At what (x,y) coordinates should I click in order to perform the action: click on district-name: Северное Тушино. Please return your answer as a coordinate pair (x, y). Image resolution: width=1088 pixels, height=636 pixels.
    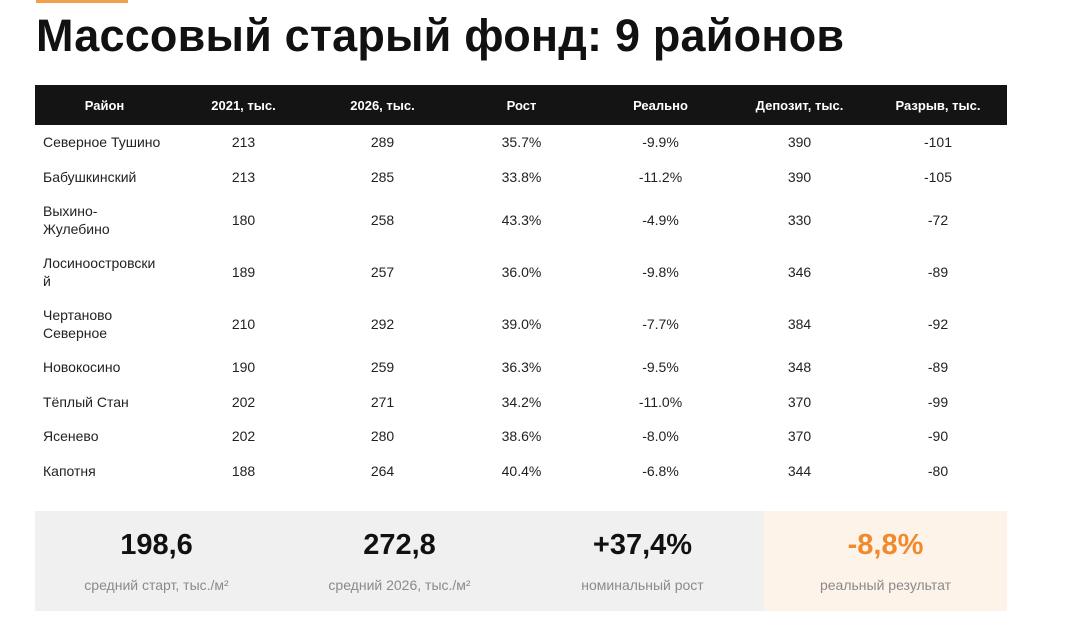
    Looking at the image, I should click on (102, 142).